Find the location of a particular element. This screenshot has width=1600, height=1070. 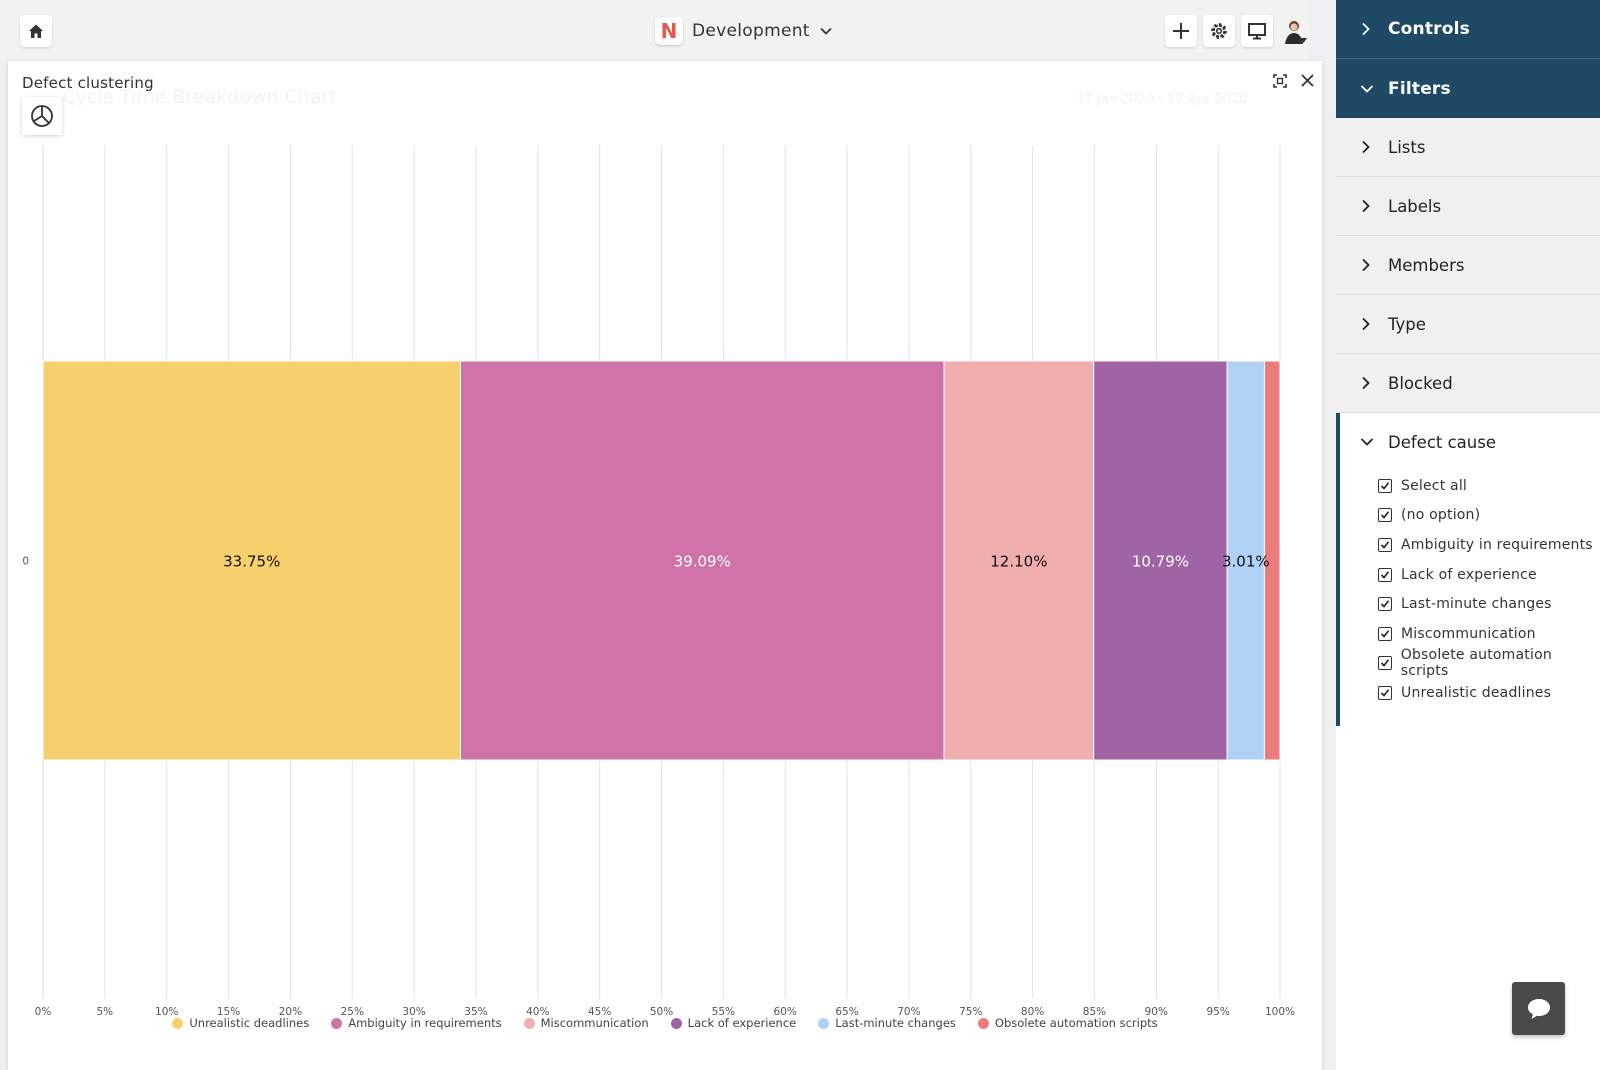

x-tick-label: 50% is located at coordinates (661, 1012).